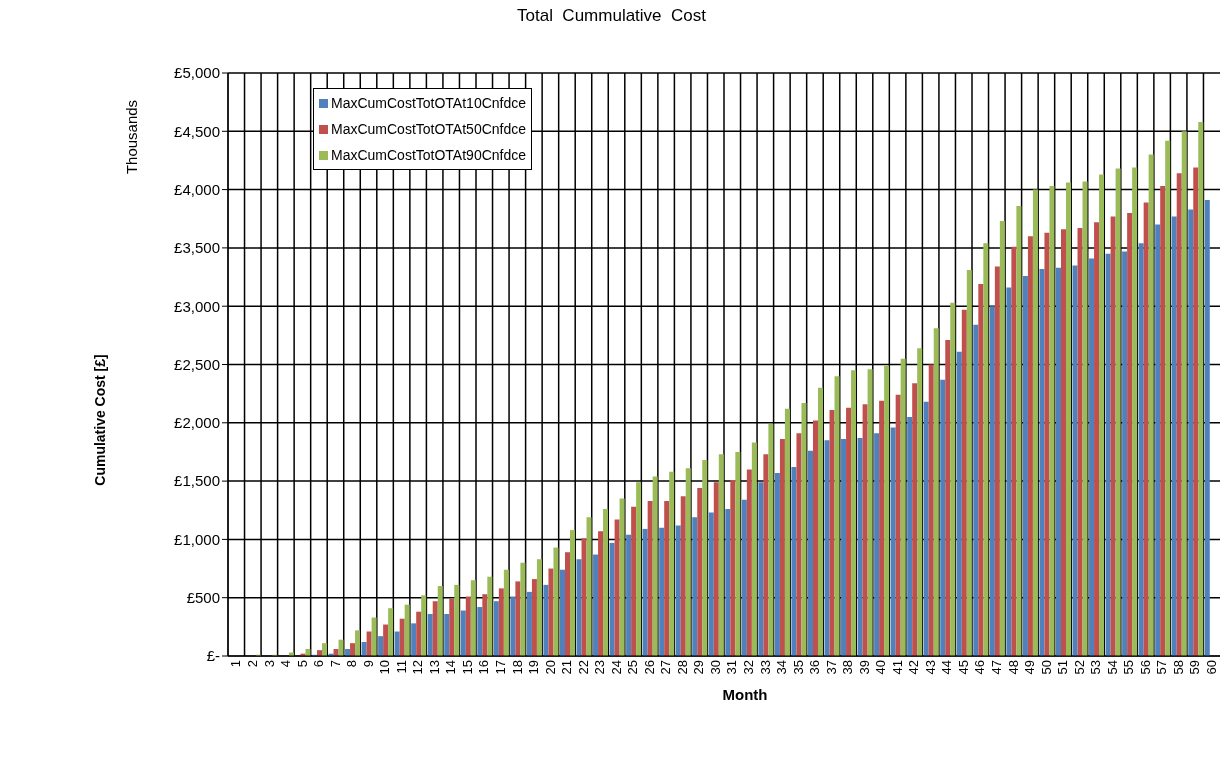 The image size is (1223, 780). I want to click on x-tick-label: 7, so click(335, 664).